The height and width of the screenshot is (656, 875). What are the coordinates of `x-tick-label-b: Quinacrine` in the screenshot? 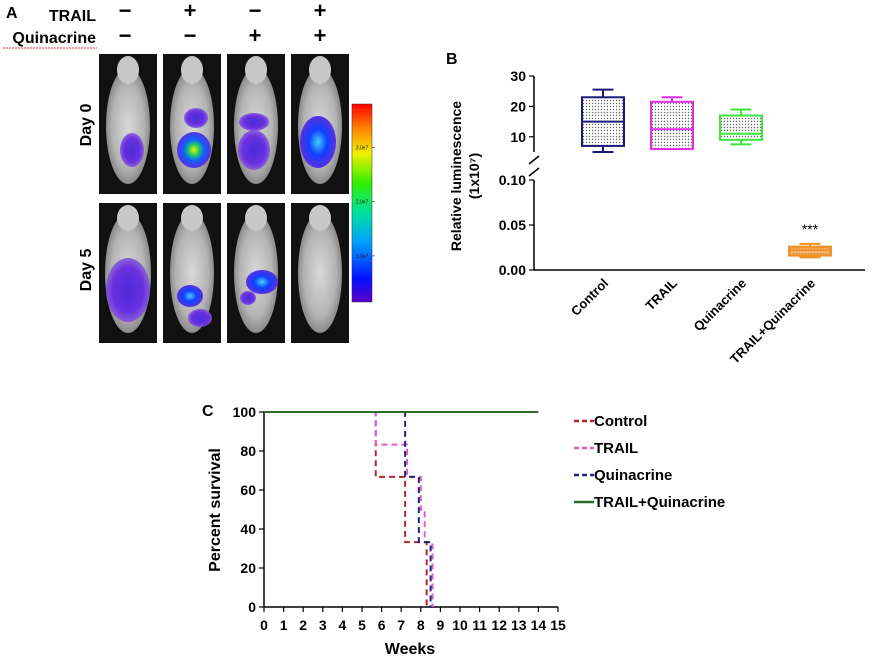 It's located at (719, 305).